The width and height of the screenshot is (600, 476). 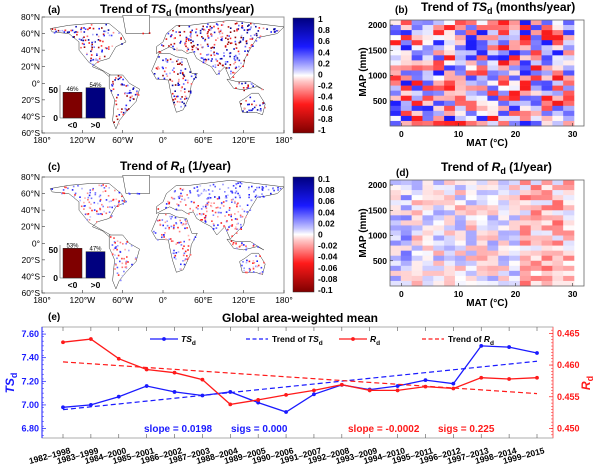 What do you see at coordinates (167, 72) in the screenshot?
I see `map-a` at bounding box center [167, 72].